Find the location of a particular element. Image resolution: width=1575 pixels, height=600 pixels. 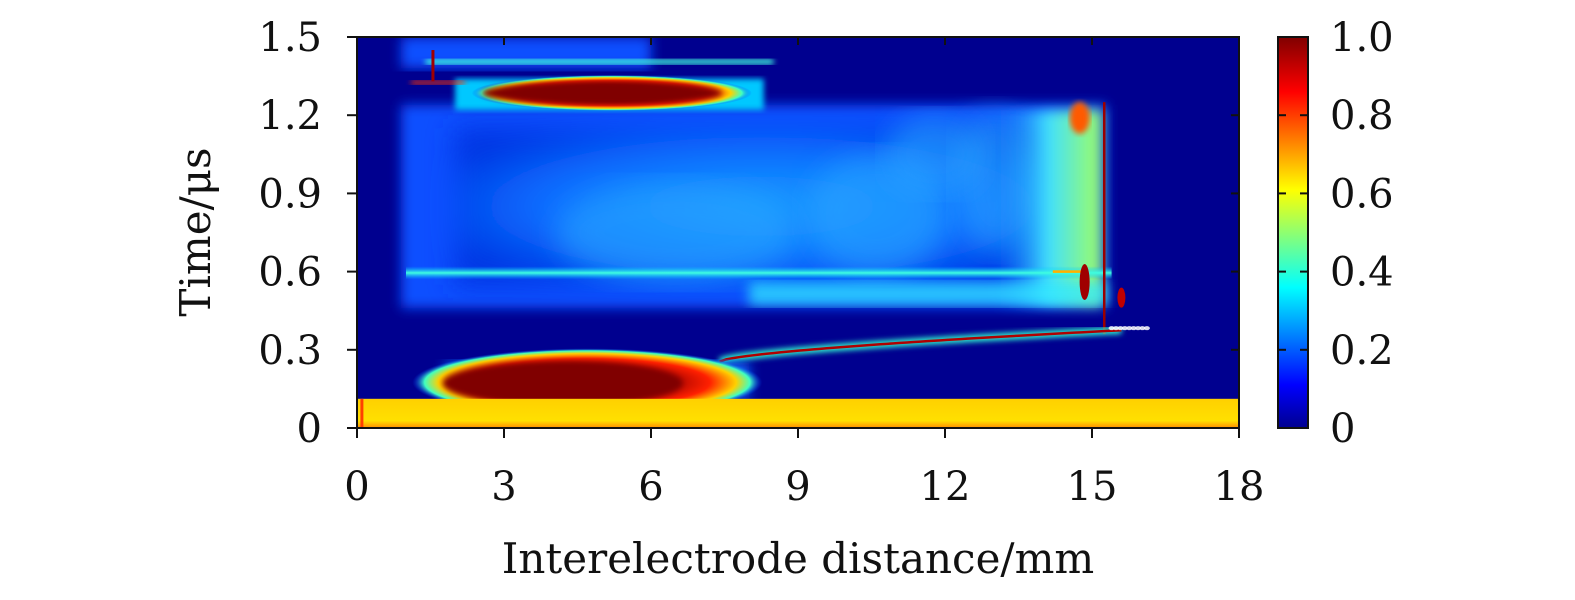

colorbar-axis: 0 0.2 0.4 0.6 0.8 1.0 is located at coordinates (1336, 233).